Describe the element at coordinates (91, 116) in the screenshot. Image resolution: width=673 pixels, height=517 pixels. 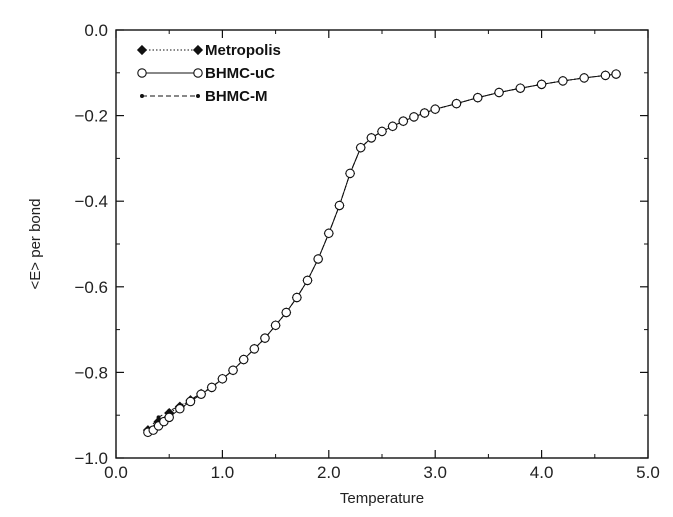
I see `y-tick-label: −0.2` at that location.